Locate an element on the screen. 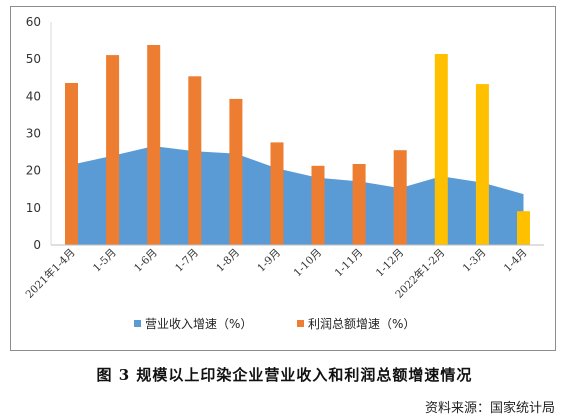 This screenshot has width=569, height=419. y-tick-label: 50 is located at coordinates (33, 59).